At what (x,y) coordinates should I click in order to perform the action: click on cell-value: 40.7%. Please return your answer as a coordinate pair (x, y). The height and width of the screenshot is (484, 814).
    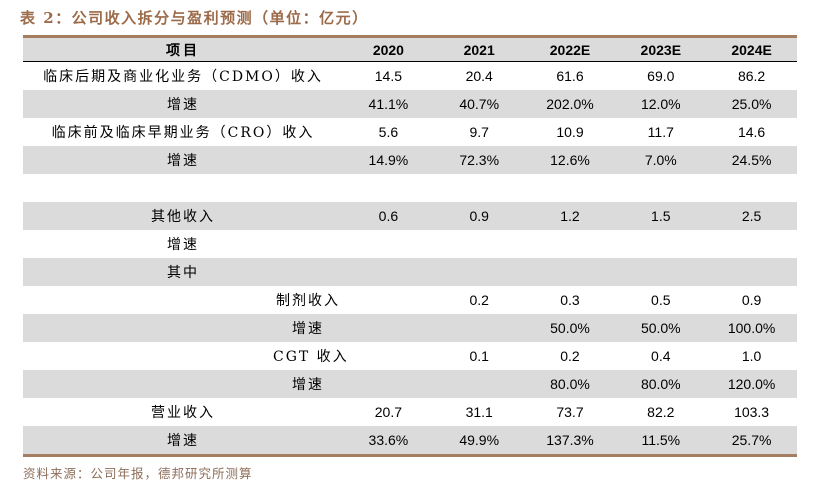
    Looking at the image, I should click on (479, 104).